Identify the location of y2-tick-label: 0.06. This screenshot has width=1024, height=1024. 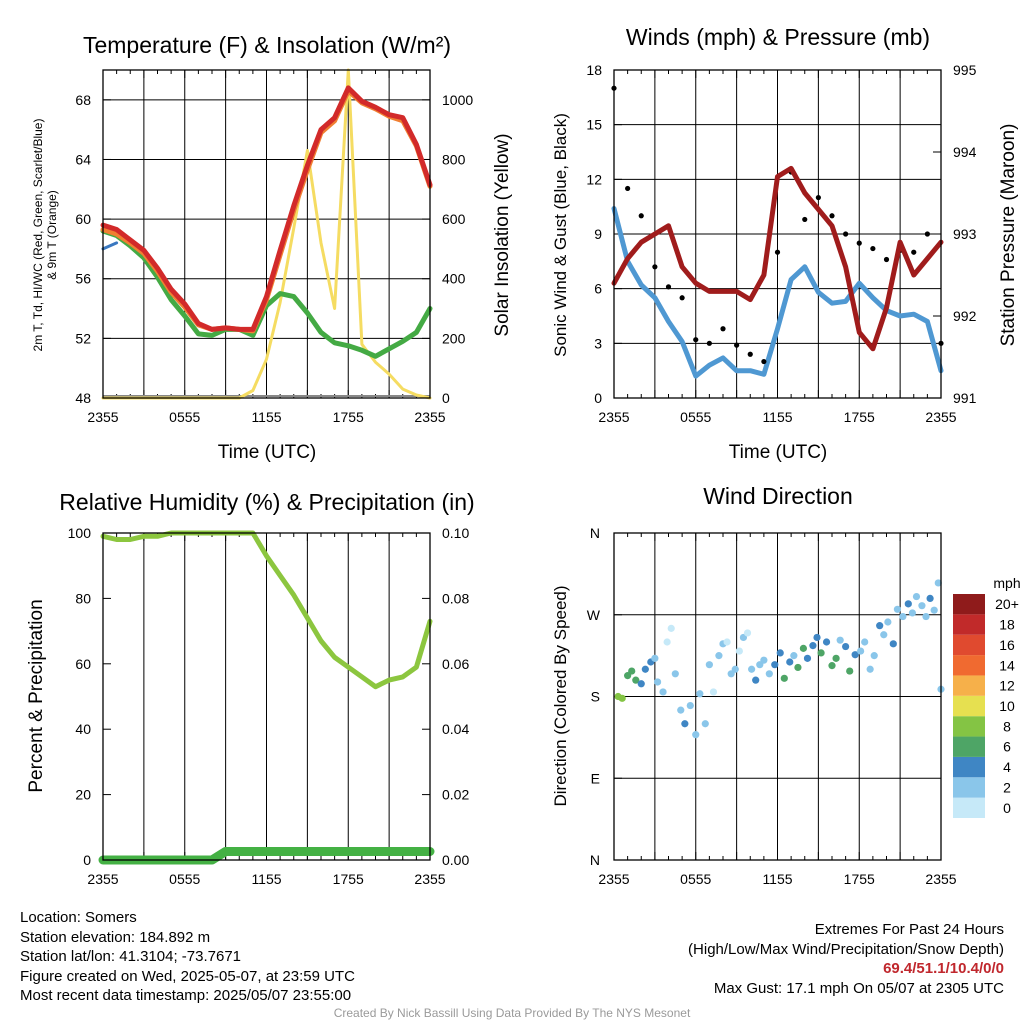
(455, 664).